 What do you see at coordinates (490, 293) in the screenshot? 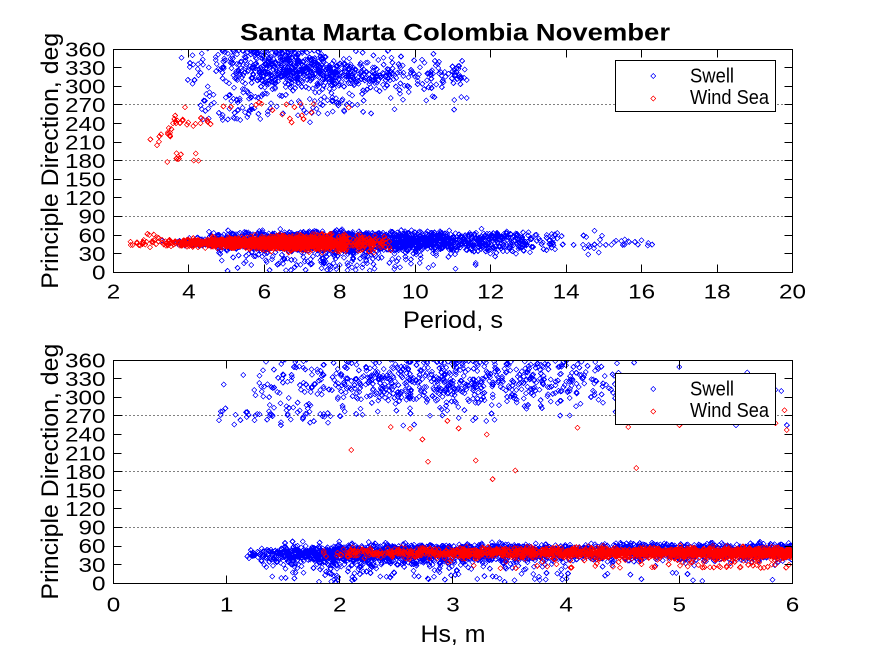
I see `svg-text: 12` at bounding box center [490, 293].